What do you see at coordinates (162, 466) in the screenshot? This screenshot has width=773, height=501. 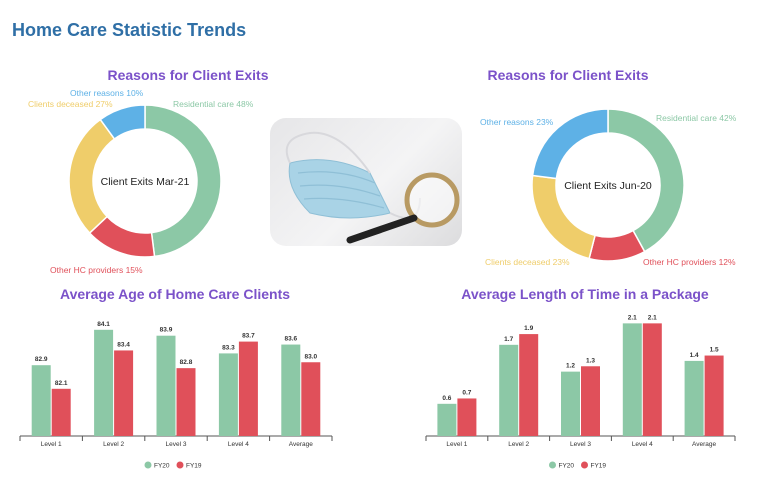 I see `bar1-legend-label-0: FY20` at bounding box center [162, 466].